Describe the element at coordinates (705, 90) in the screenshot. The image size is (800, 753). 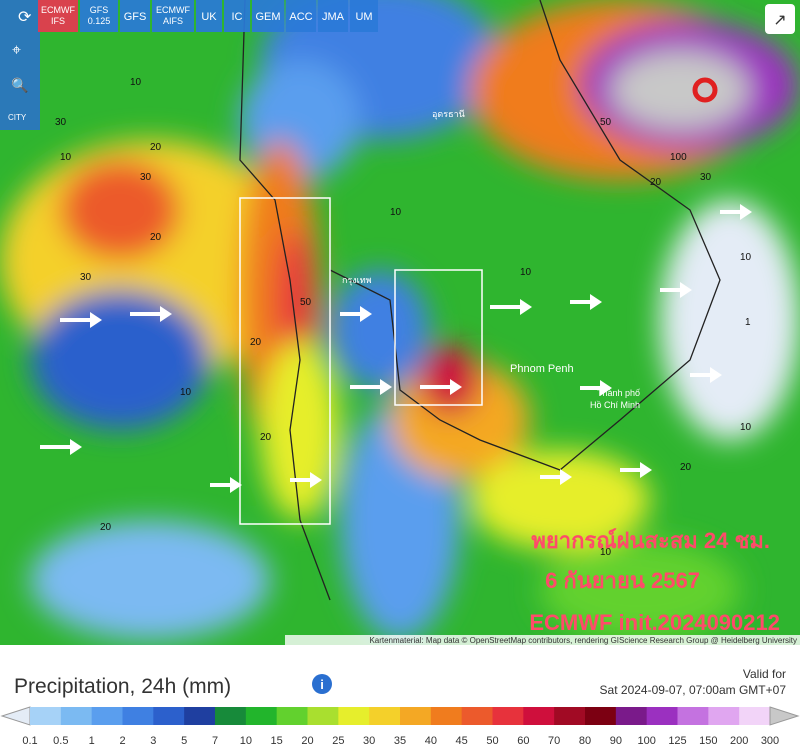
I see `storm-icon` at that location.